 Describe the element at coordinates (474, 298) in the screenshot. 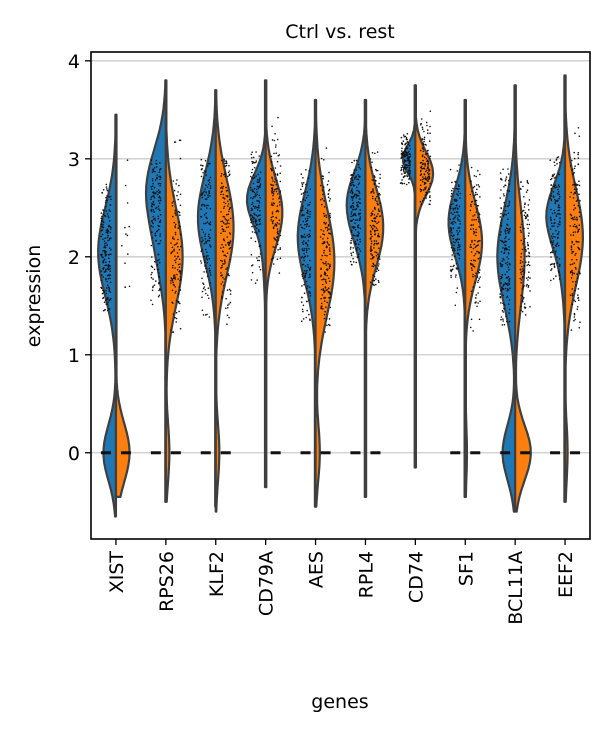

I see `violin-rest-sf1` at that location.